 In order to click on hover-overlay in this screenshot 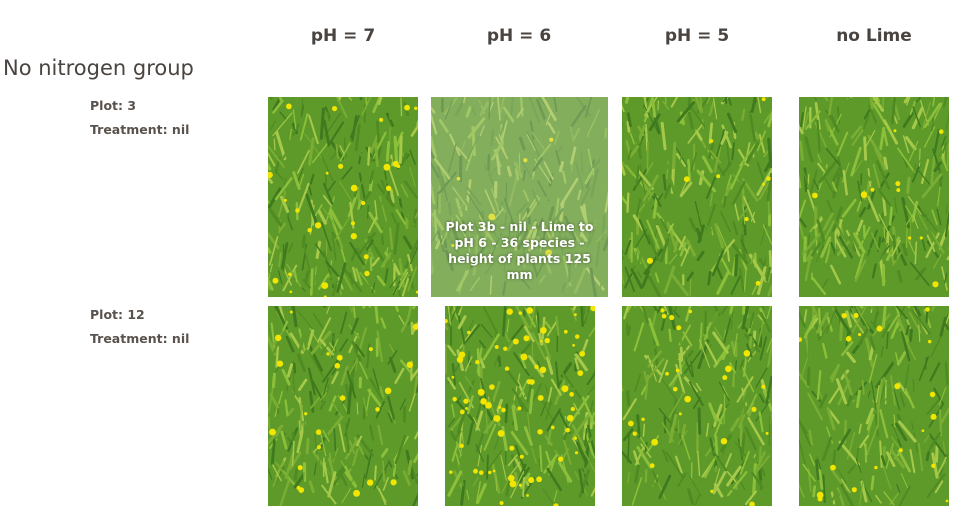, I will do `click(519, 197)`.